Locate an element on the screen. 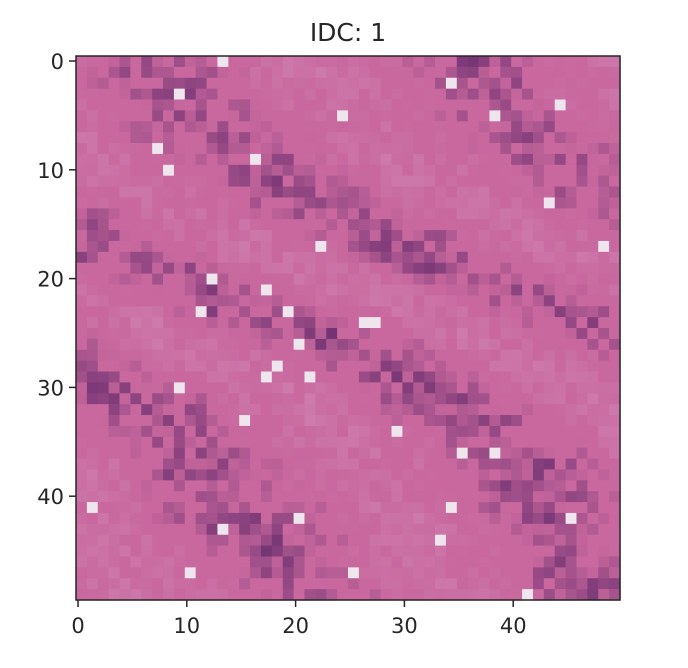 This screenshot has height=668, width=688. chart-title: IDC: 1 is located at coordinates (348, 32).